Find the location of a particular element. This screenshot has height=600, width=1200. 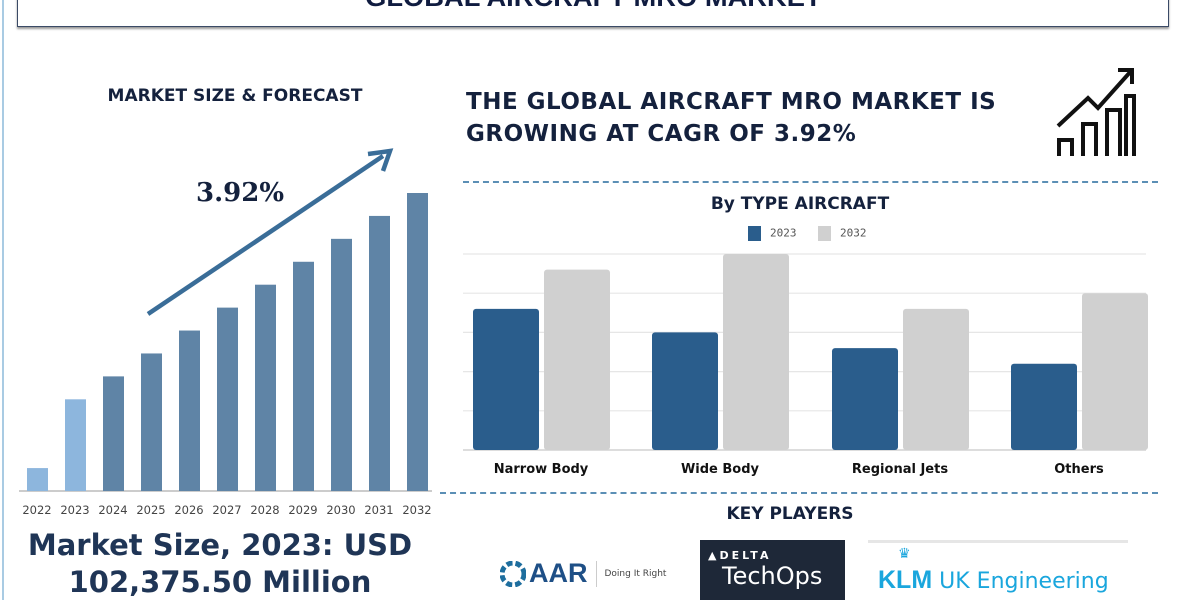

legend-item-2032: 2032 is located at coordinates (842, 233).